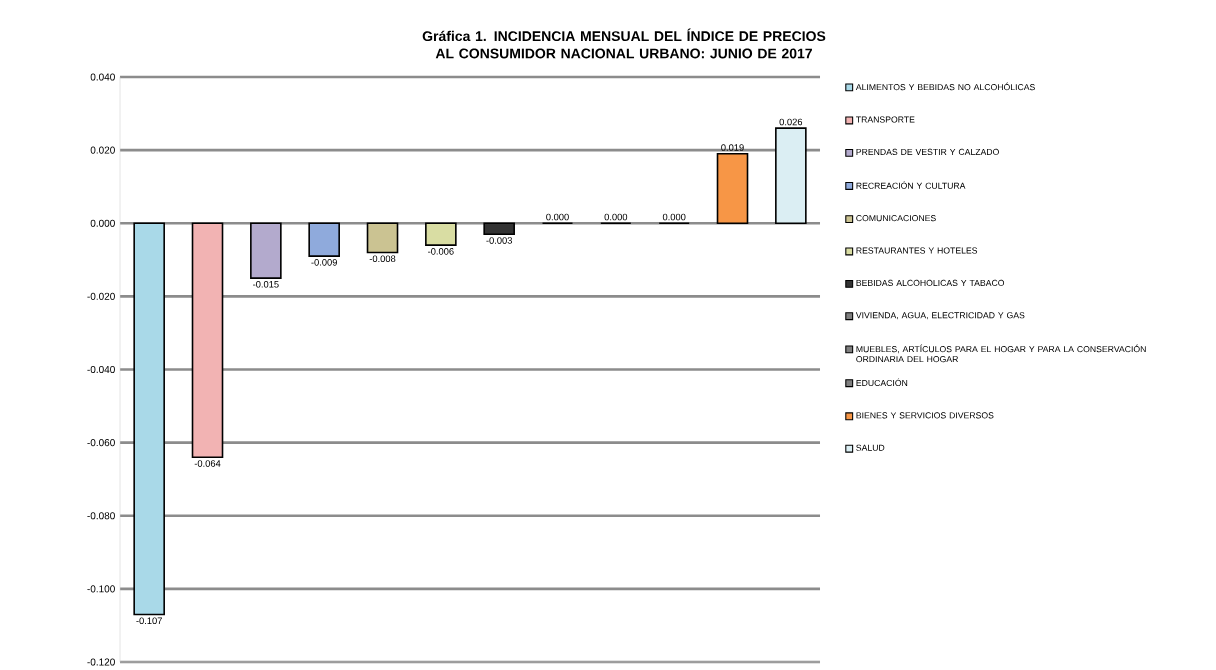  What do you see at coordinates (911, 185) in the screenshot?
I see `legend-label: RECREACIÓN Y CULTURA` at bounding box center [911, 185].